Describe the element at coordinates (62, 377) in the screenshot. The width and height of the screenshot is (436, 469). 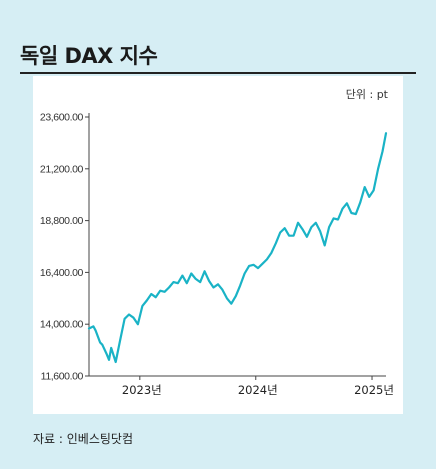
I see `y-tick-label: 11,600.00` at that location.